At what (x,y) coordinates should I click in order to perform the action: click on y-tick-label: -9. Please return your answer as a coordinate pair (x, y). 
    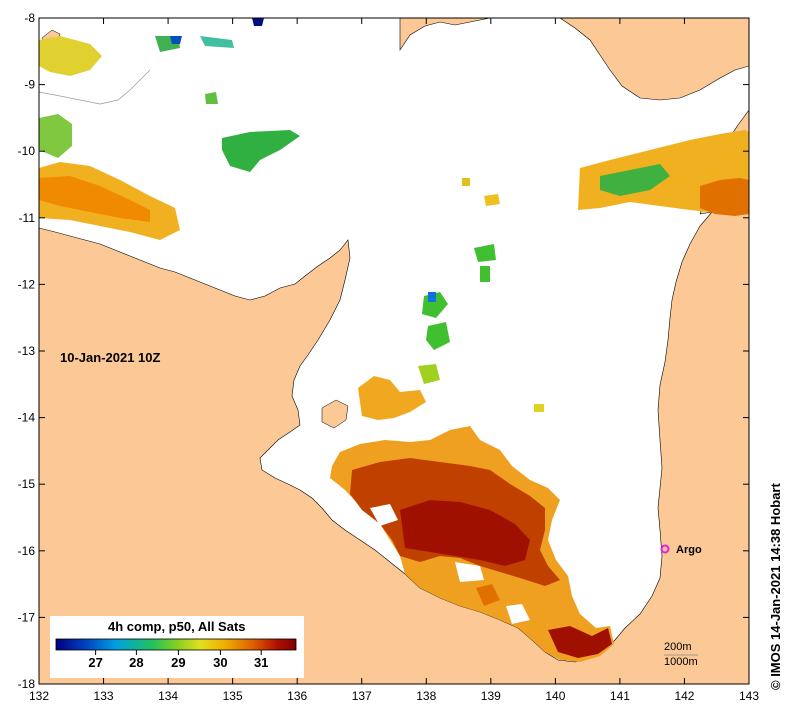
    Looking at the image, I should click on (29, 85).